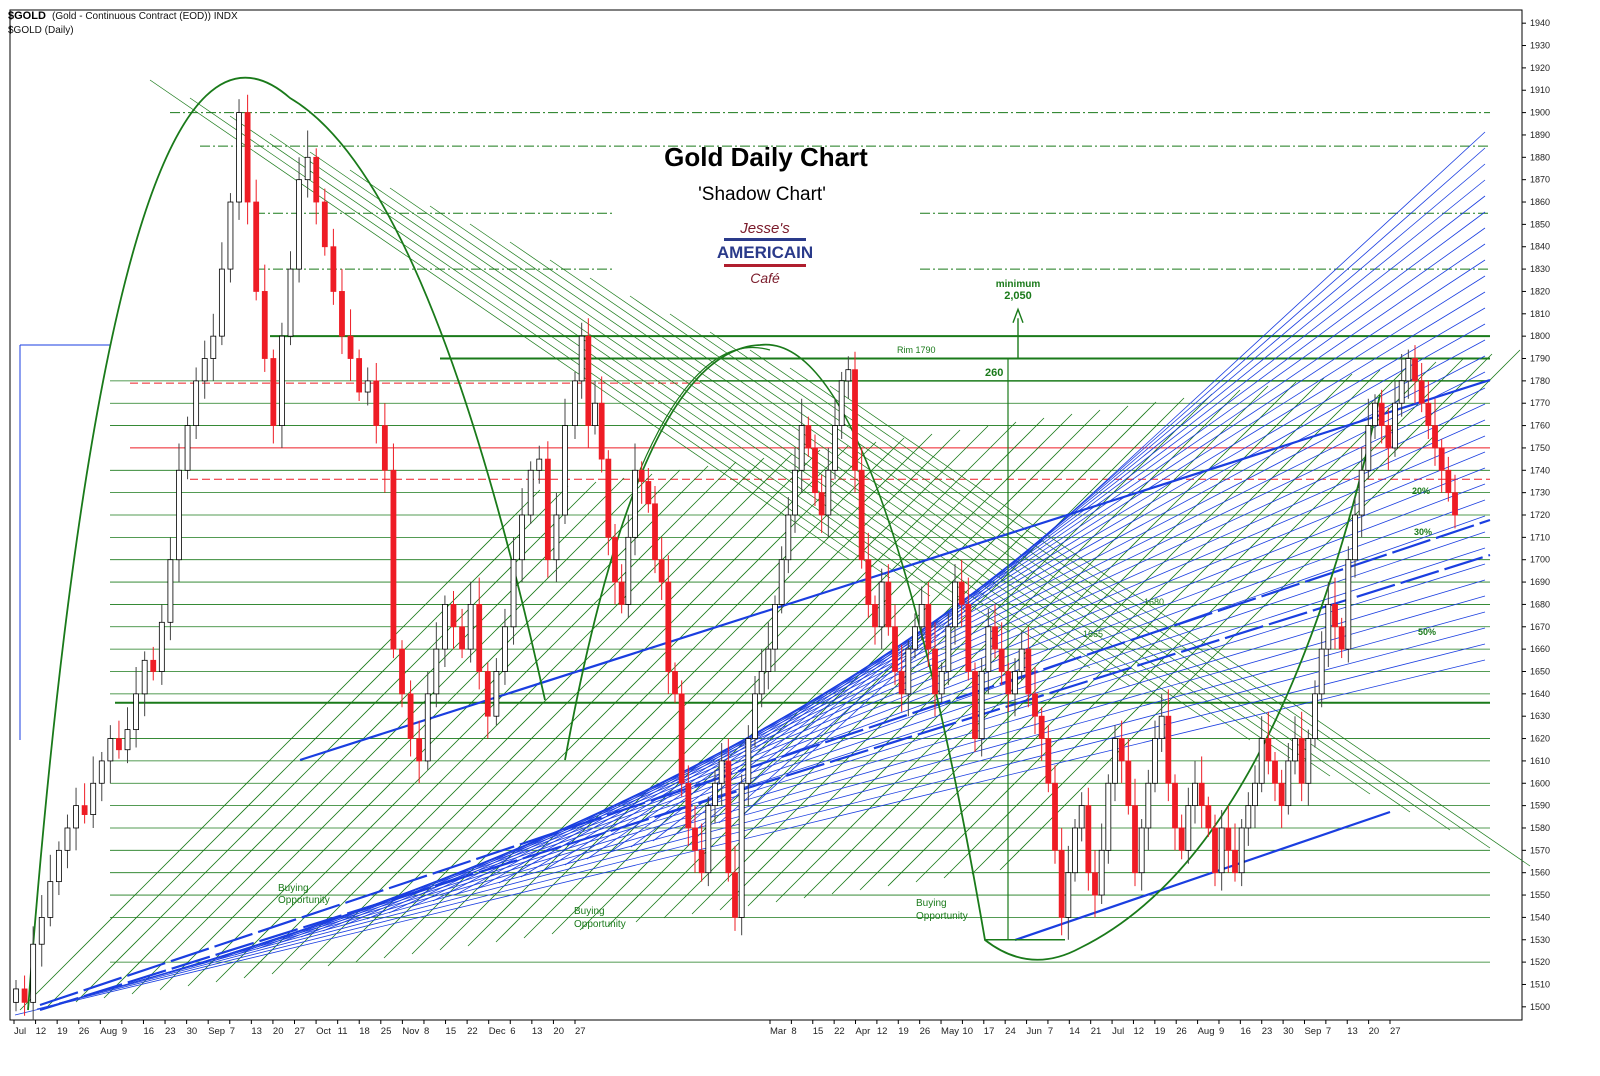  What do you see at coordinates (1540, 604) in the screenshot?
I see `y-tick-label: 1680` at bounding box center [1540, 604].